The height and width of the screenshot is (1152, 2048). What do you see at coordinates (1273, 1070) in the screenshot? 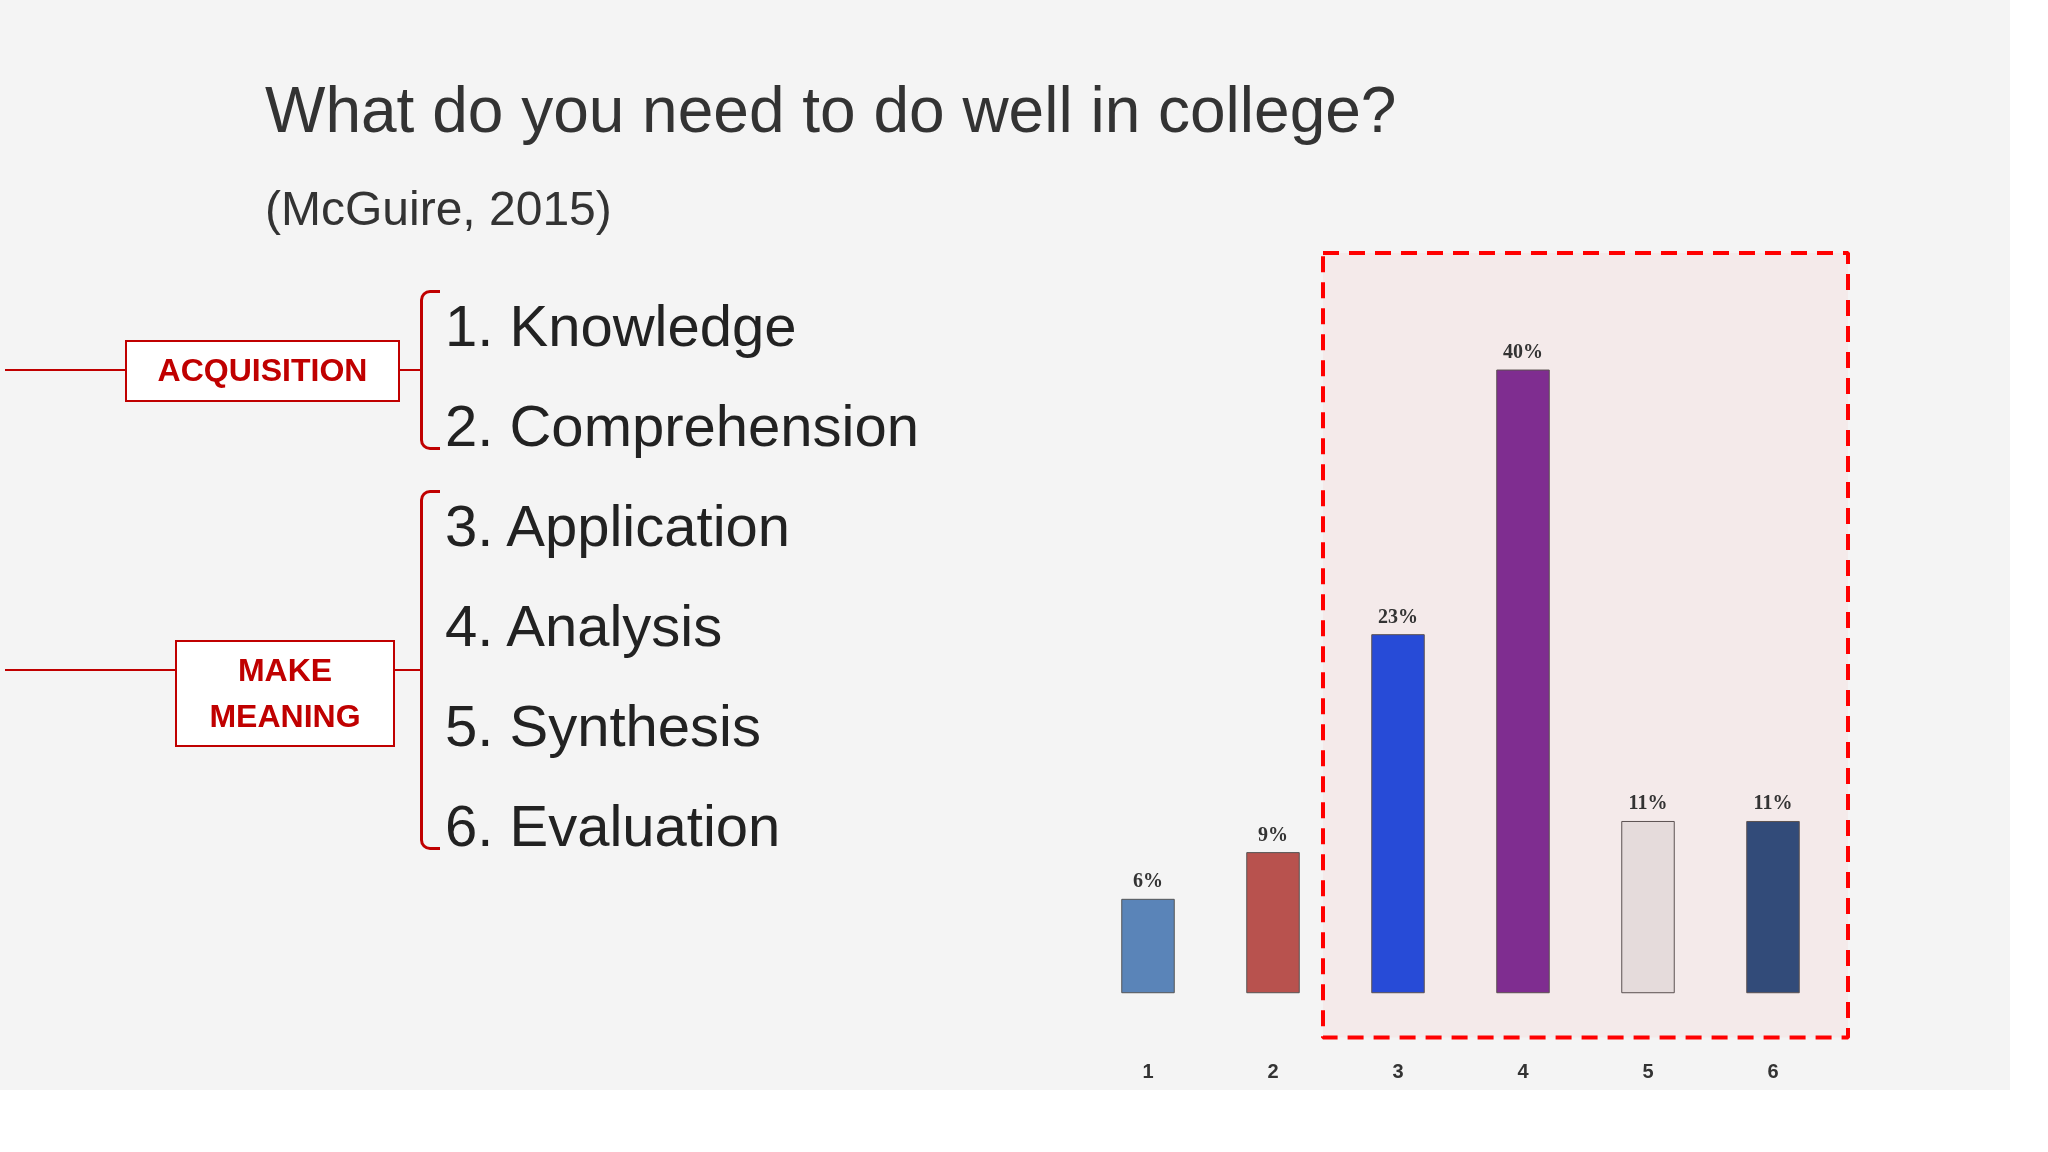
I see `x-tick-label: 2` at bounding box center [1273, 1070].